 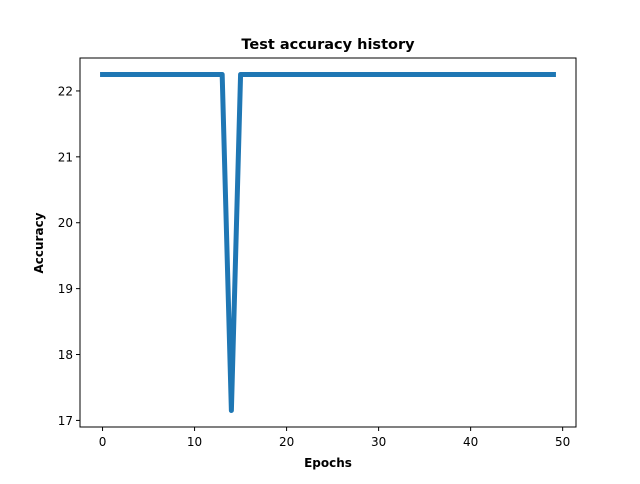 What do you see at coordinates (378, 442) in the screenshot?
I see `x-tick-label: 30` at bounding box center [378, 442].